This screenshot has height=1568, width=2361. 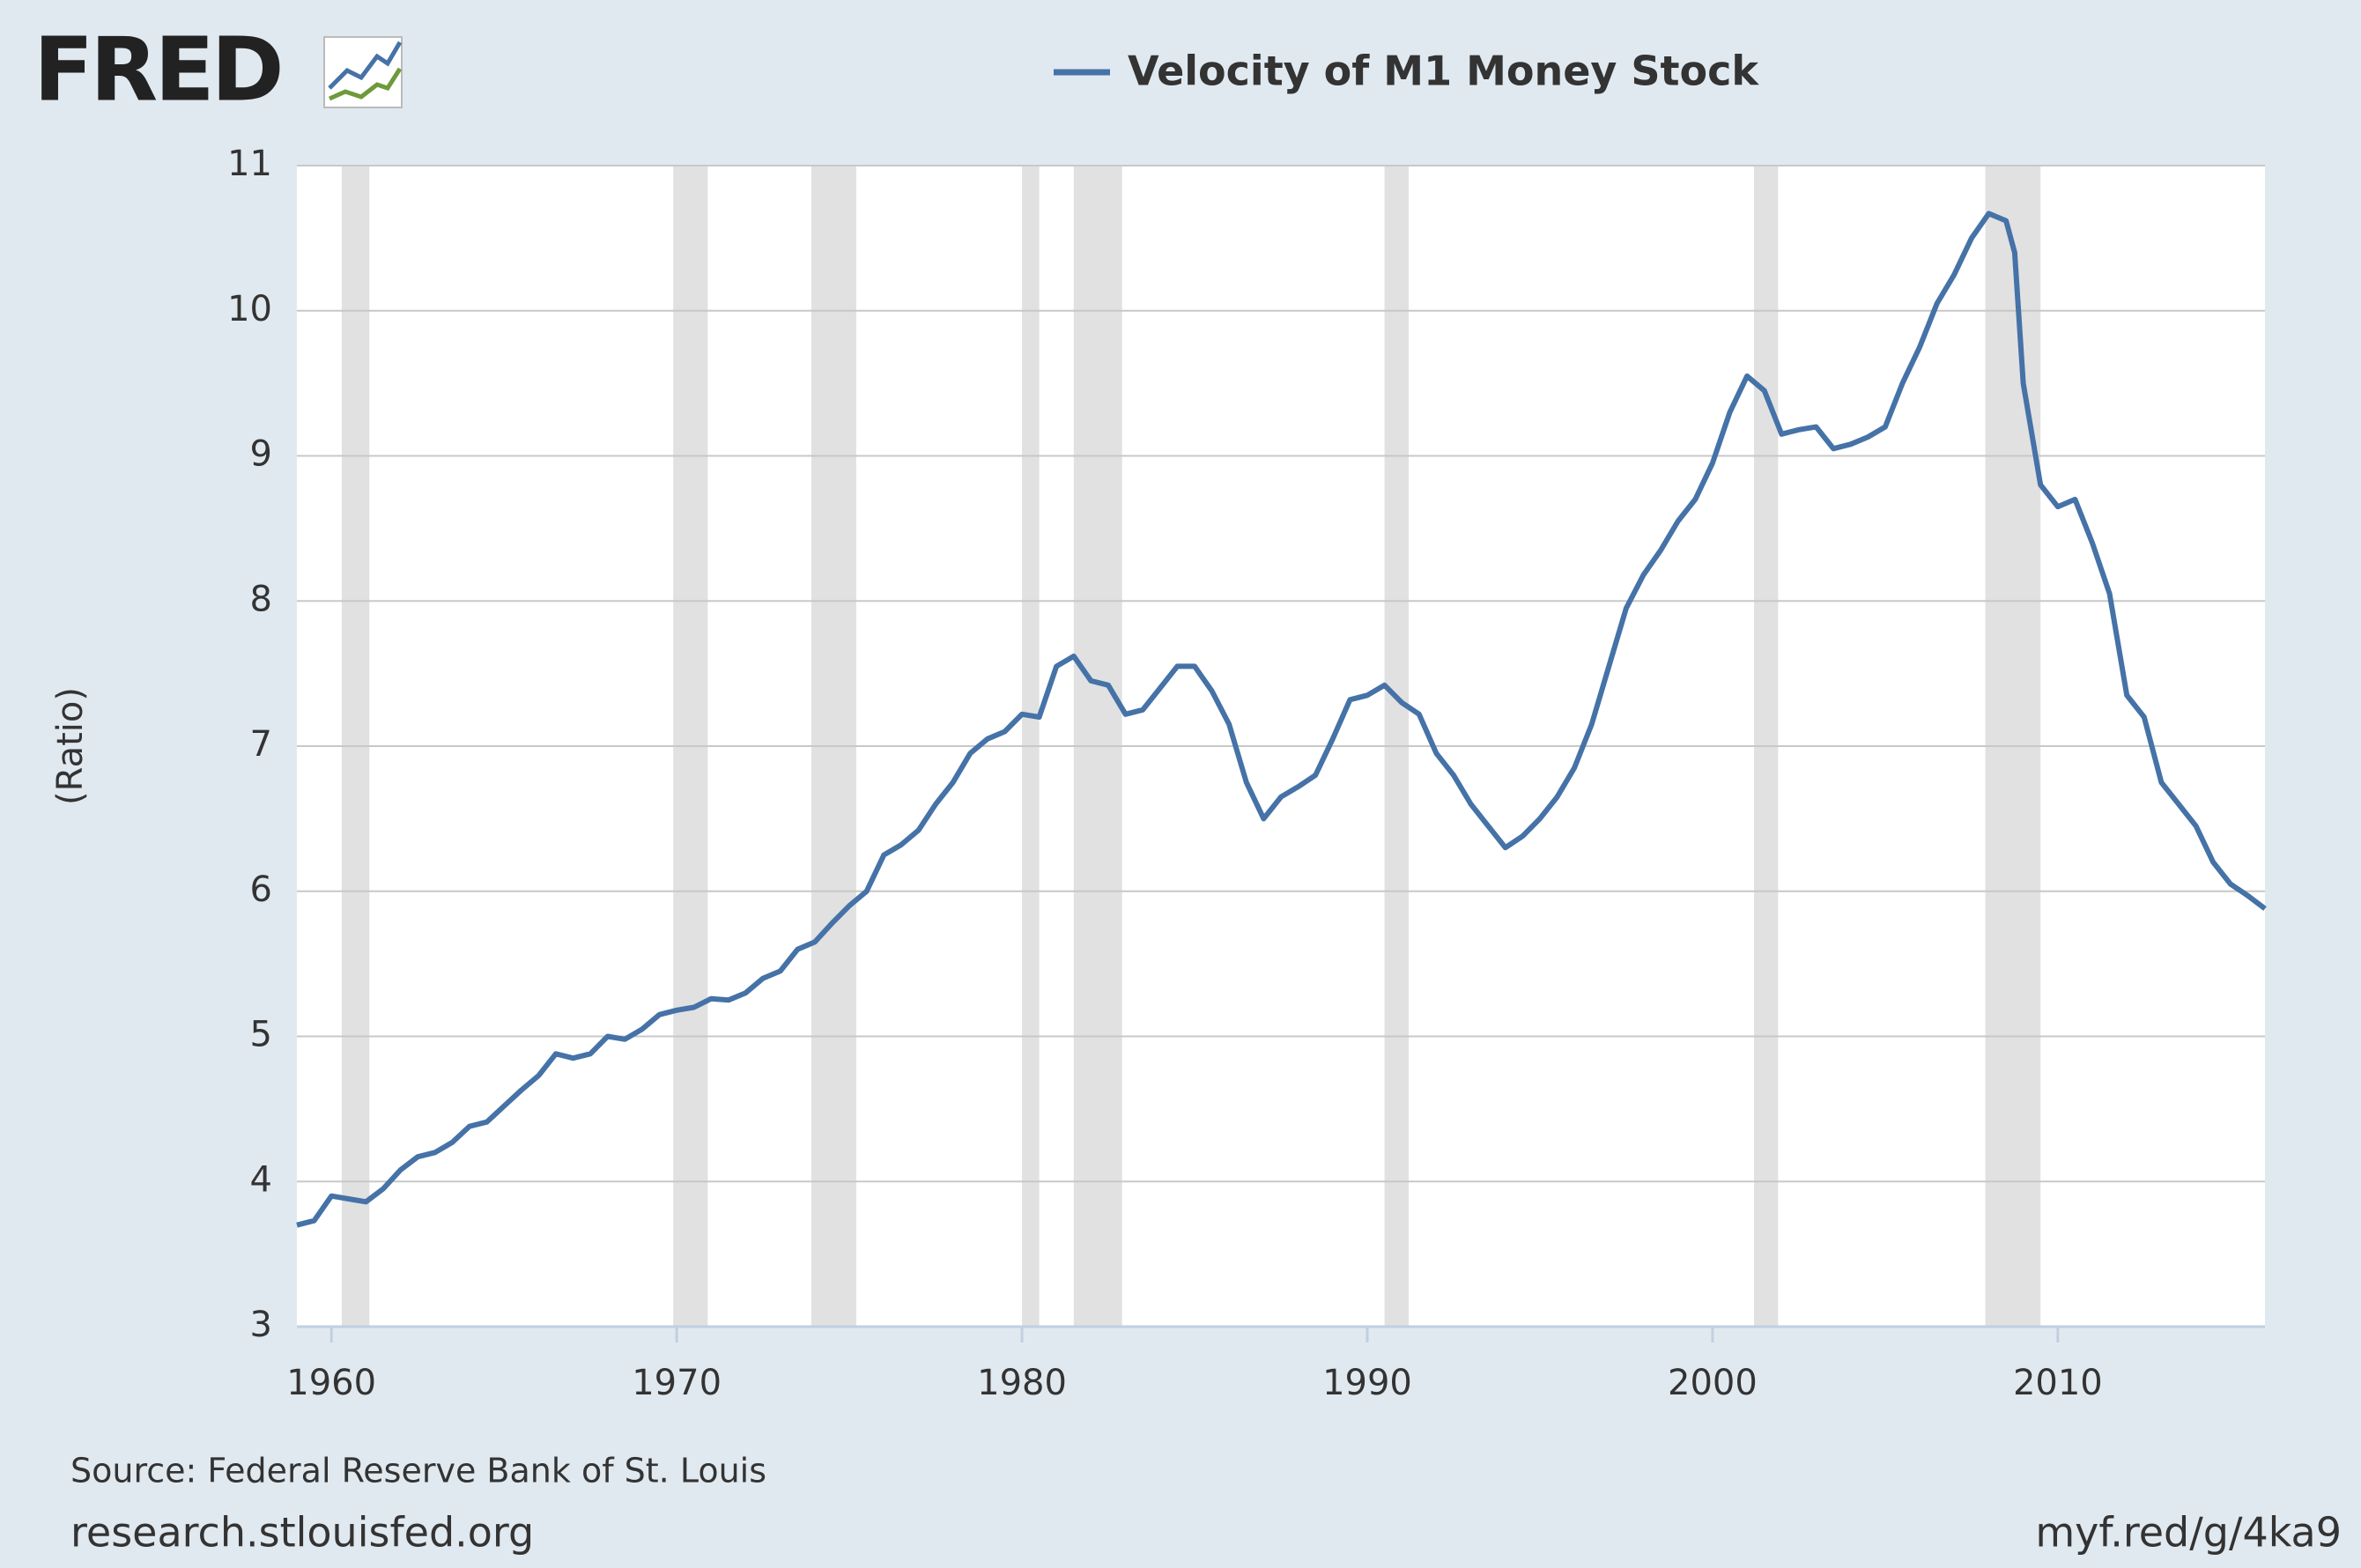 I want to click on short-link: myf.red/g/4ka9, so click(x=2188, y=1533).